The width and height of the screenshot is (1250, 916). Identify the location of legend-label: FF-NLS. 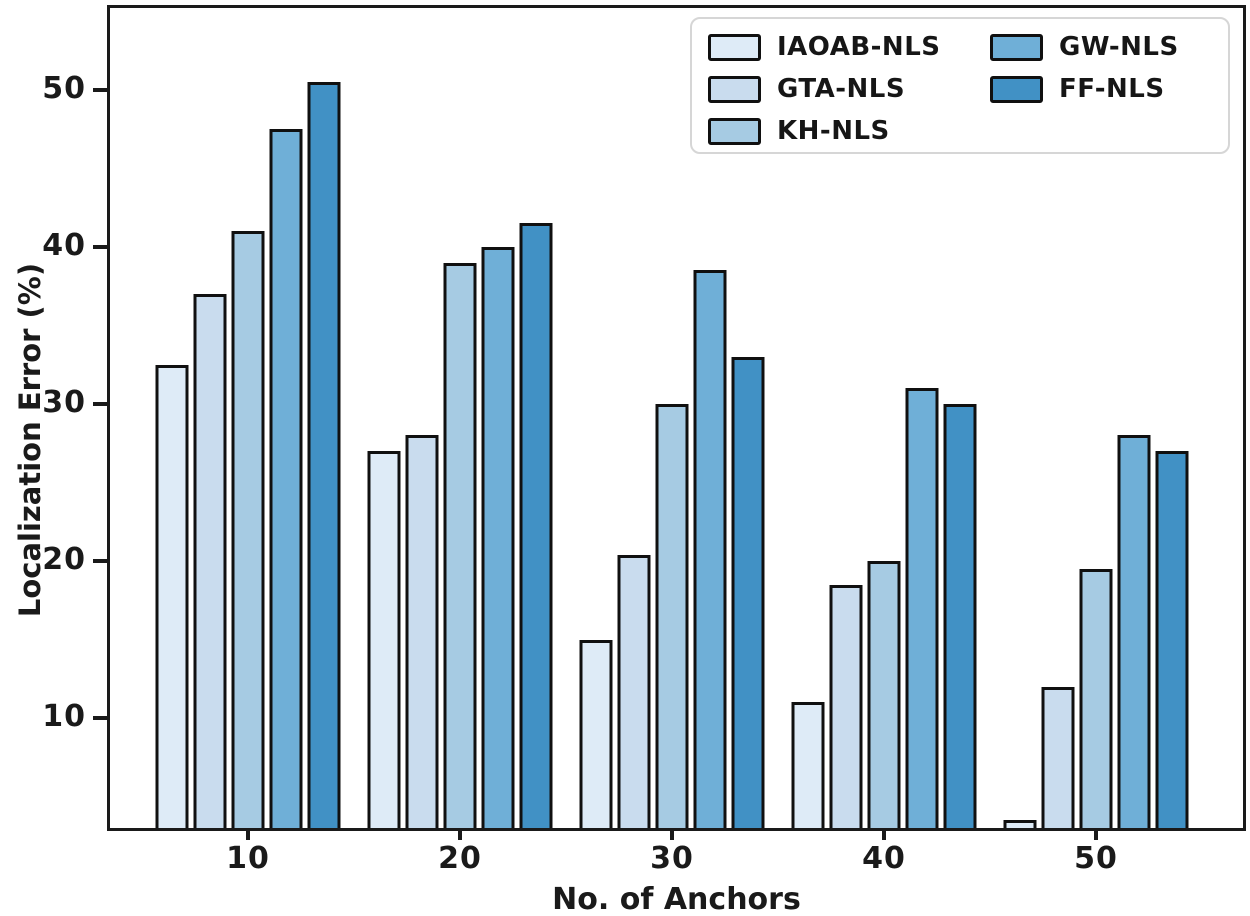
(1112, 89).